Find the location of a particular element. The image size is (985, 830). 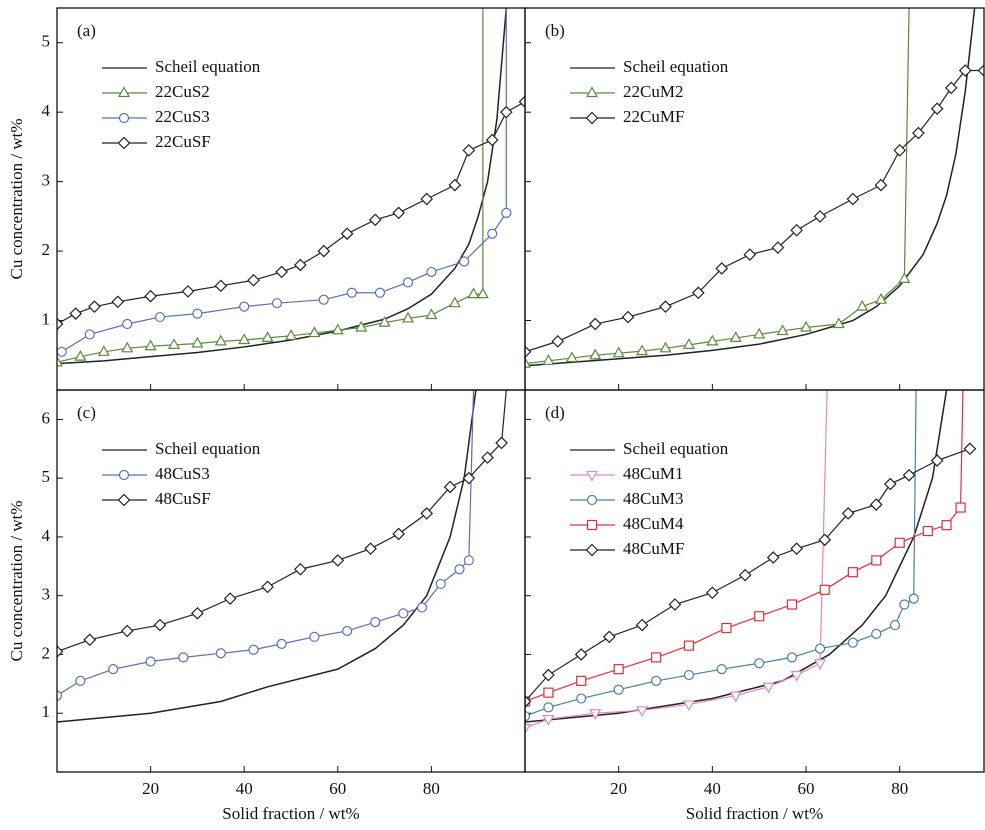

y-tick-label: 6 is located at coordinates (46, 417).